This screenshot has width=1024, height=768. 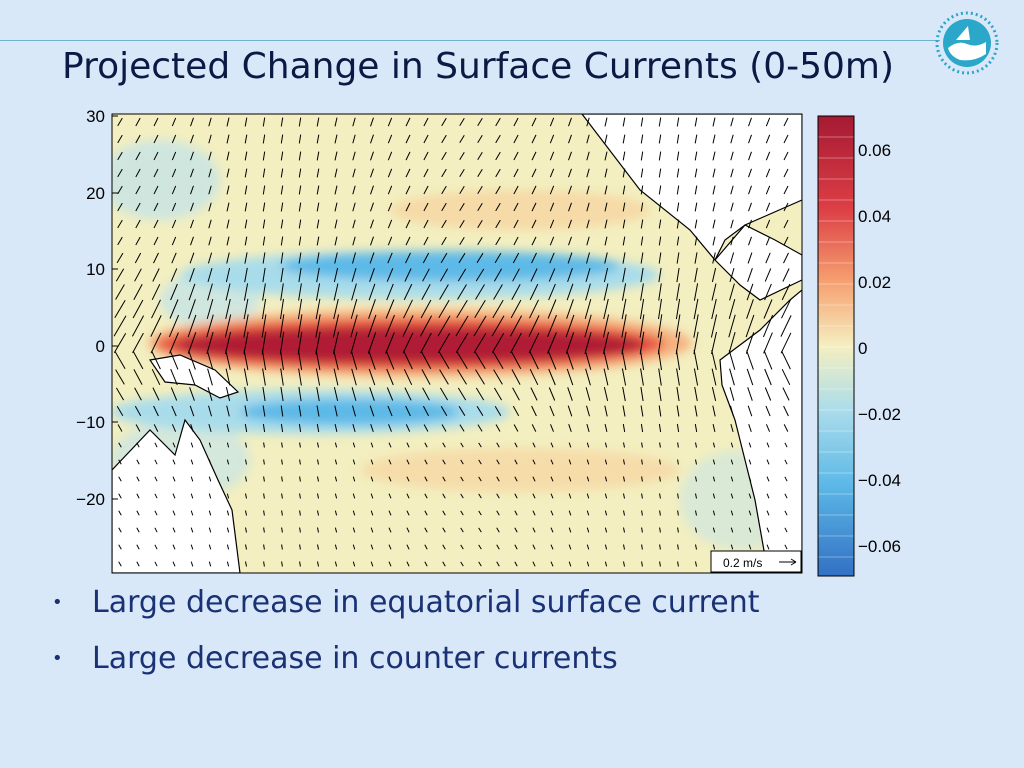 I want to click on reference-arrow-box: 0.2 m/s, so click(x=756, y=561).